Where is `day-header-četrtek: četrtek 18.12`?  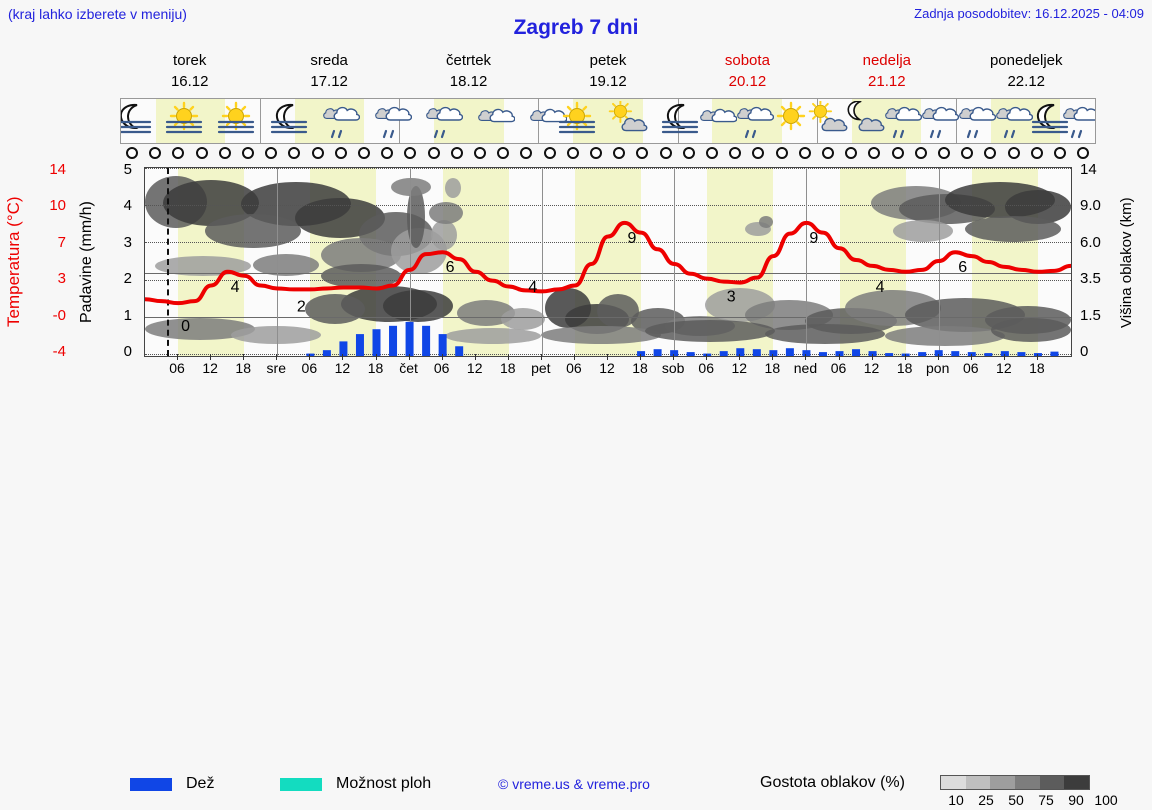
day-header-četrtek: četrtek 18.12 is located at coordinates (468, 73).